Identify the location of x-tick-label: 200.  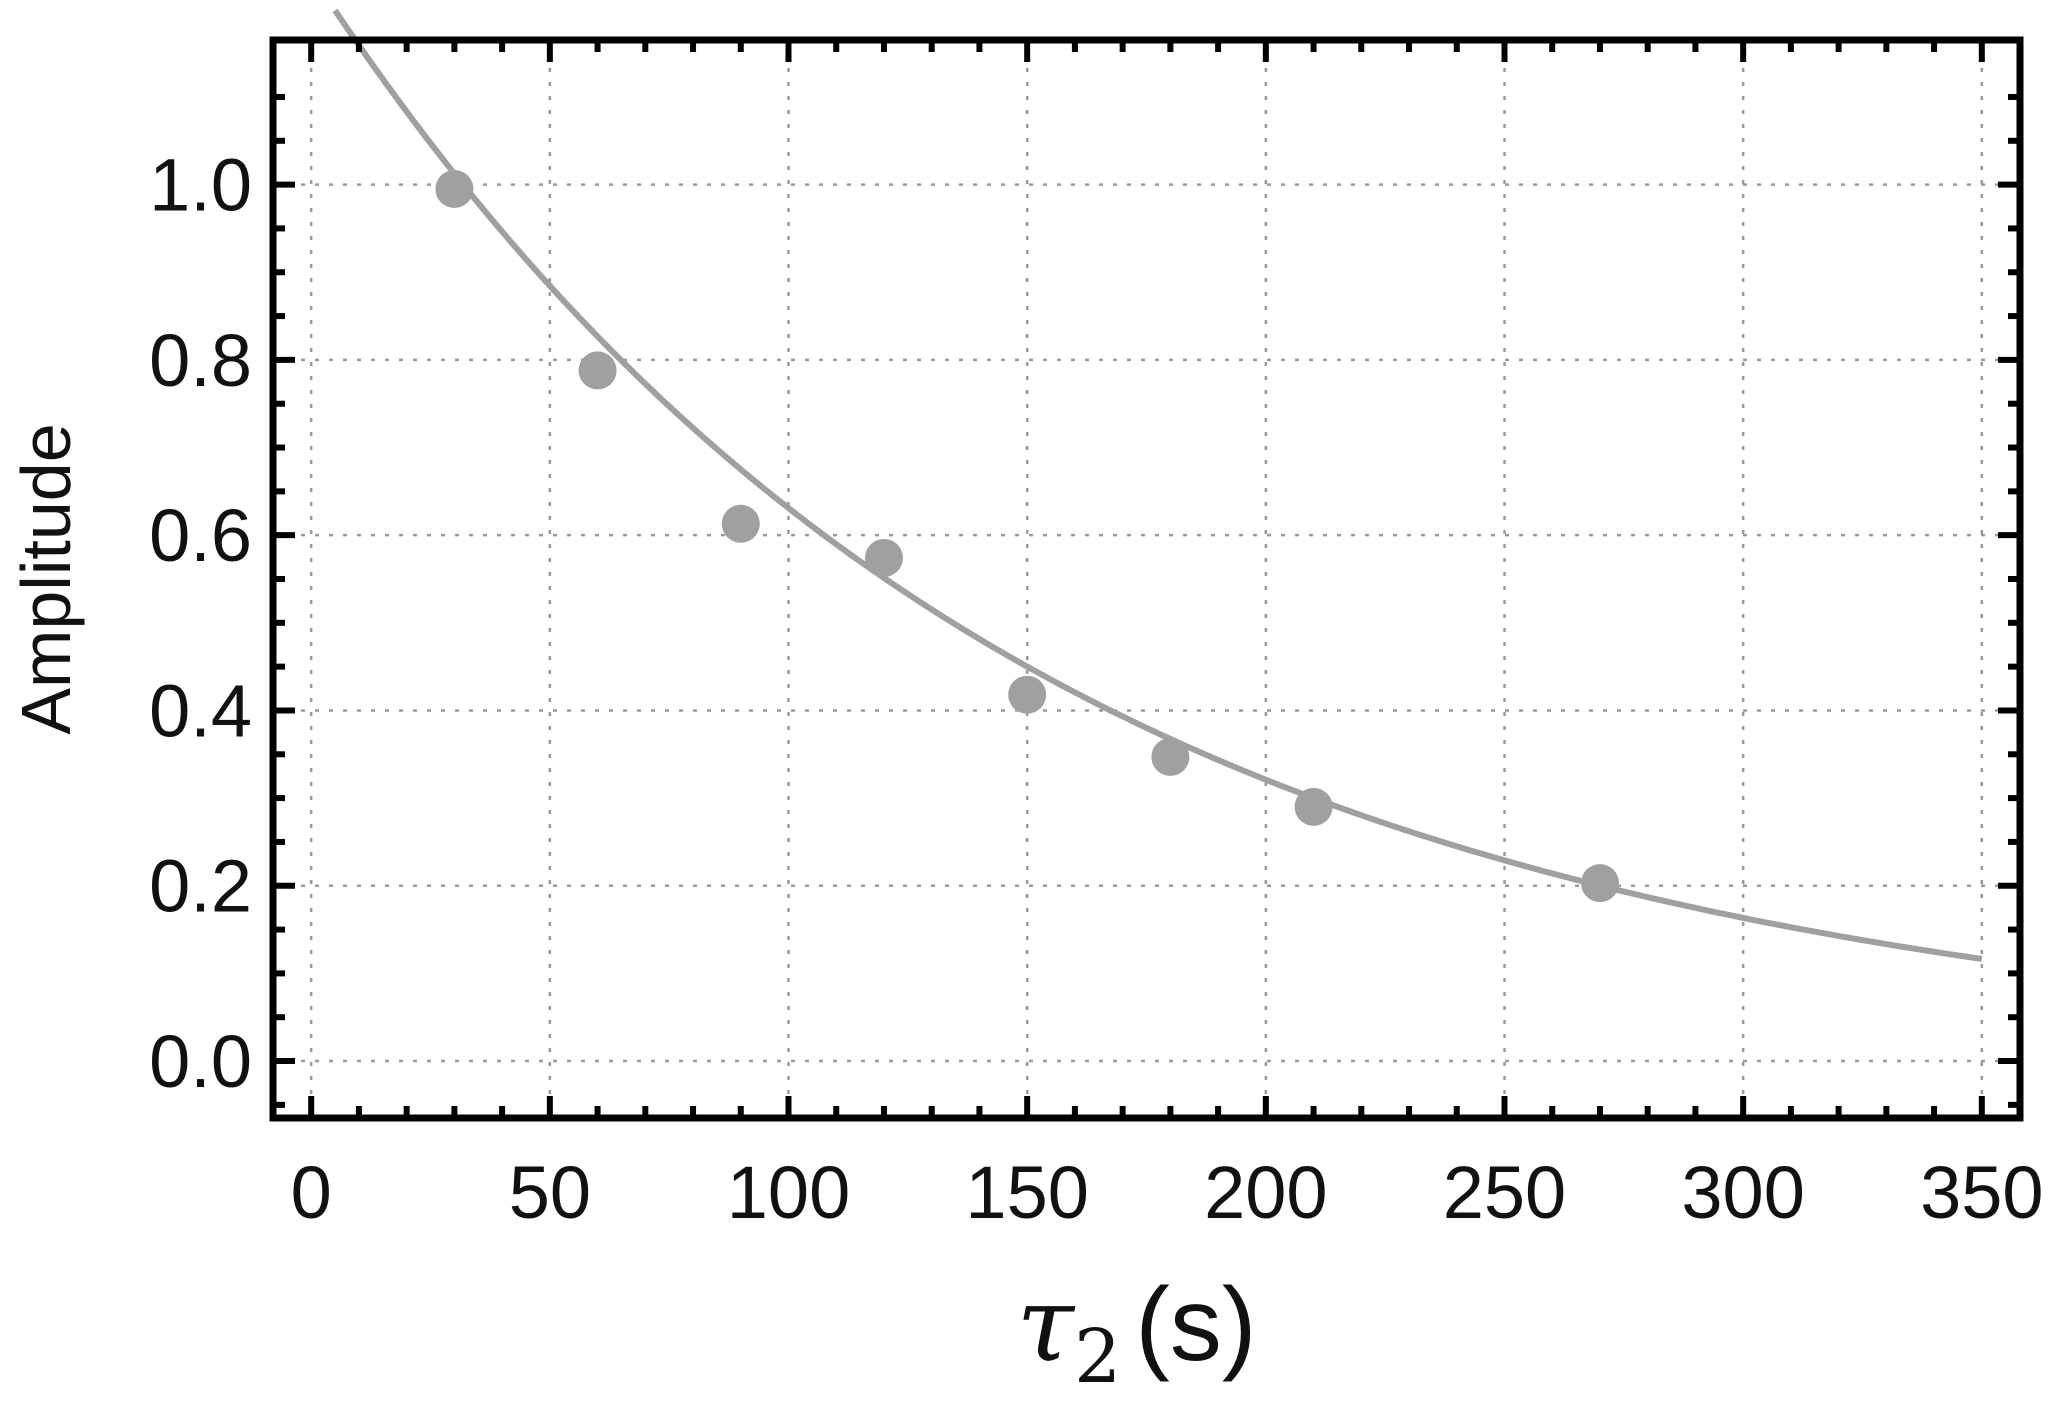
(1265, 1192).